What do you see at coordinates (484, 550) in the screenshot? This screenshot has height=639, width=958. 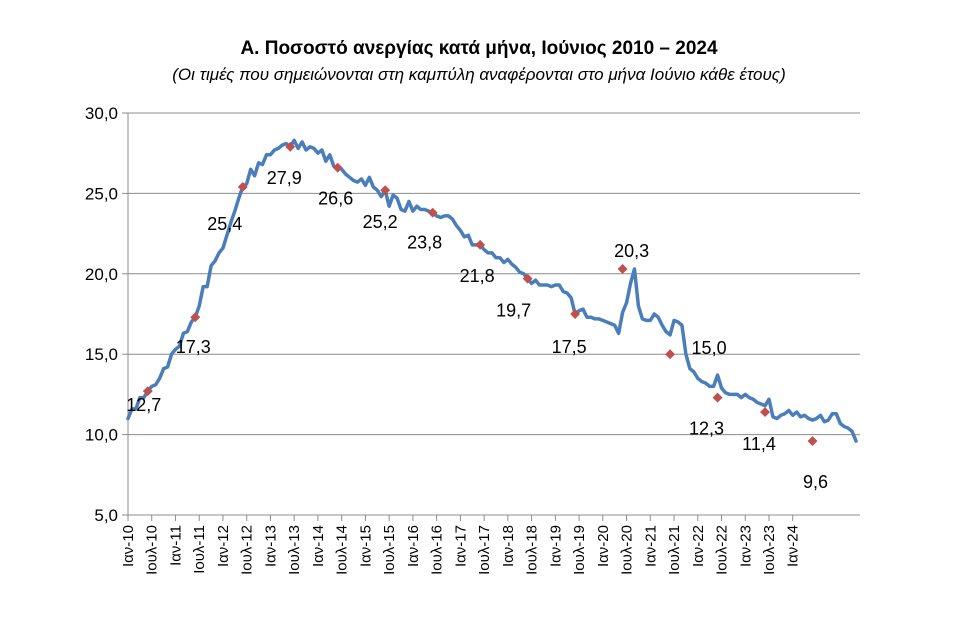 I see `x-tick-label: Ιουλ-17` at bounding box center [484, 550].